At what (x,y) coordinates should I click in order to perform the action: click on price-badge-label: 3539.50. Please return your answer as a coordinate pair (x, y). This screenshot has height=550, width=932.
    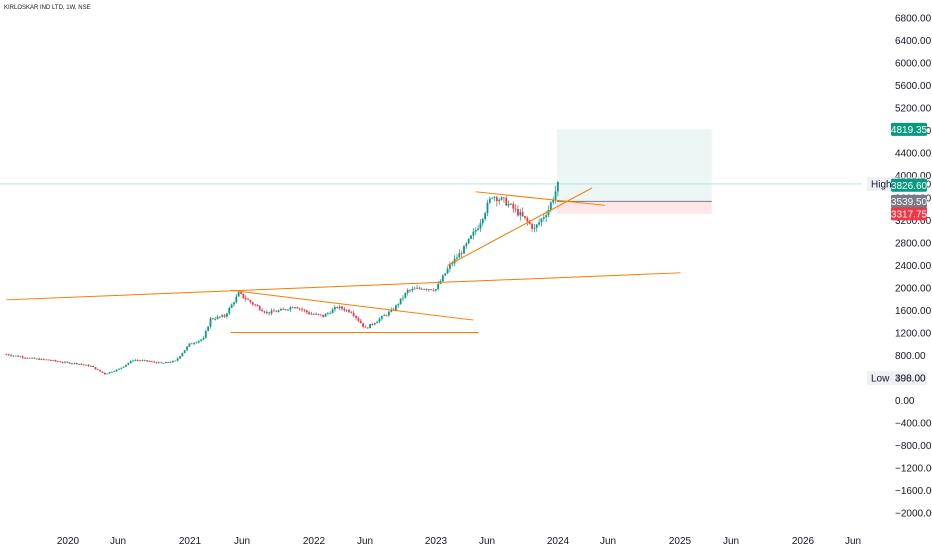
    Looking at the image, I should click on (909, 202).